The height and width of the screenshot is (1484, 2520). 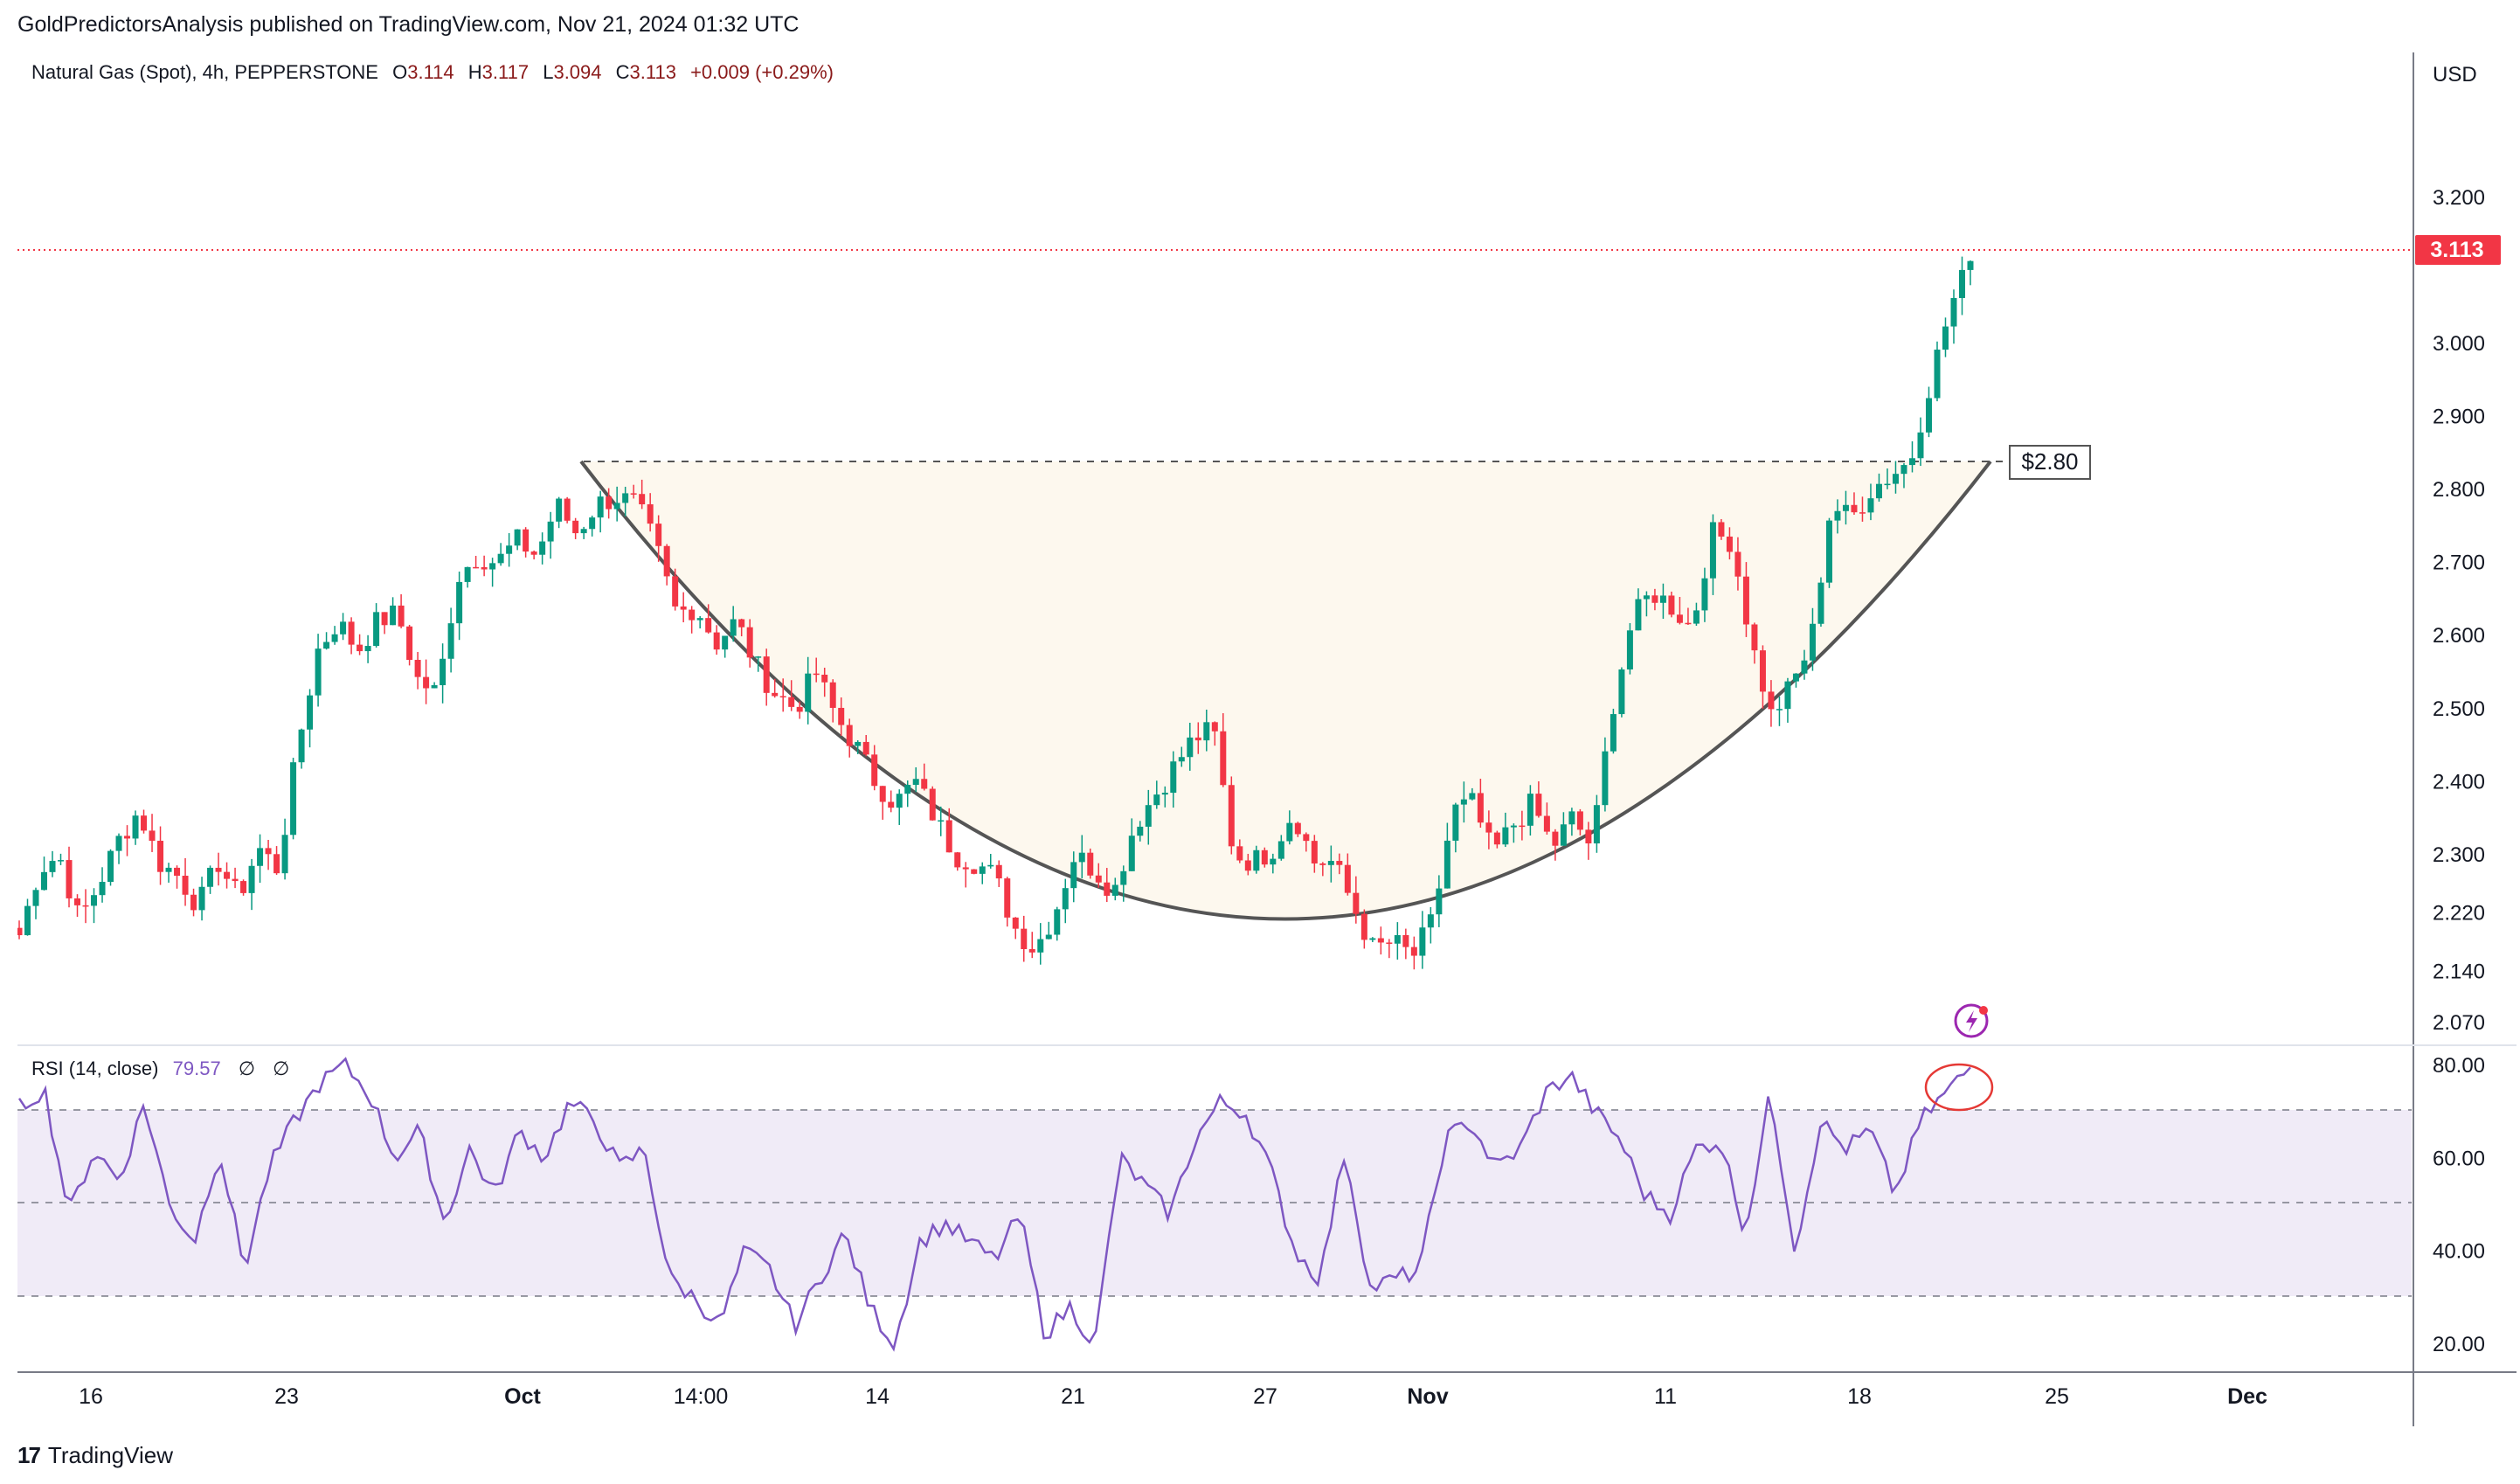 I want to click on close-value: 3.113, so click(x=652, y=72).